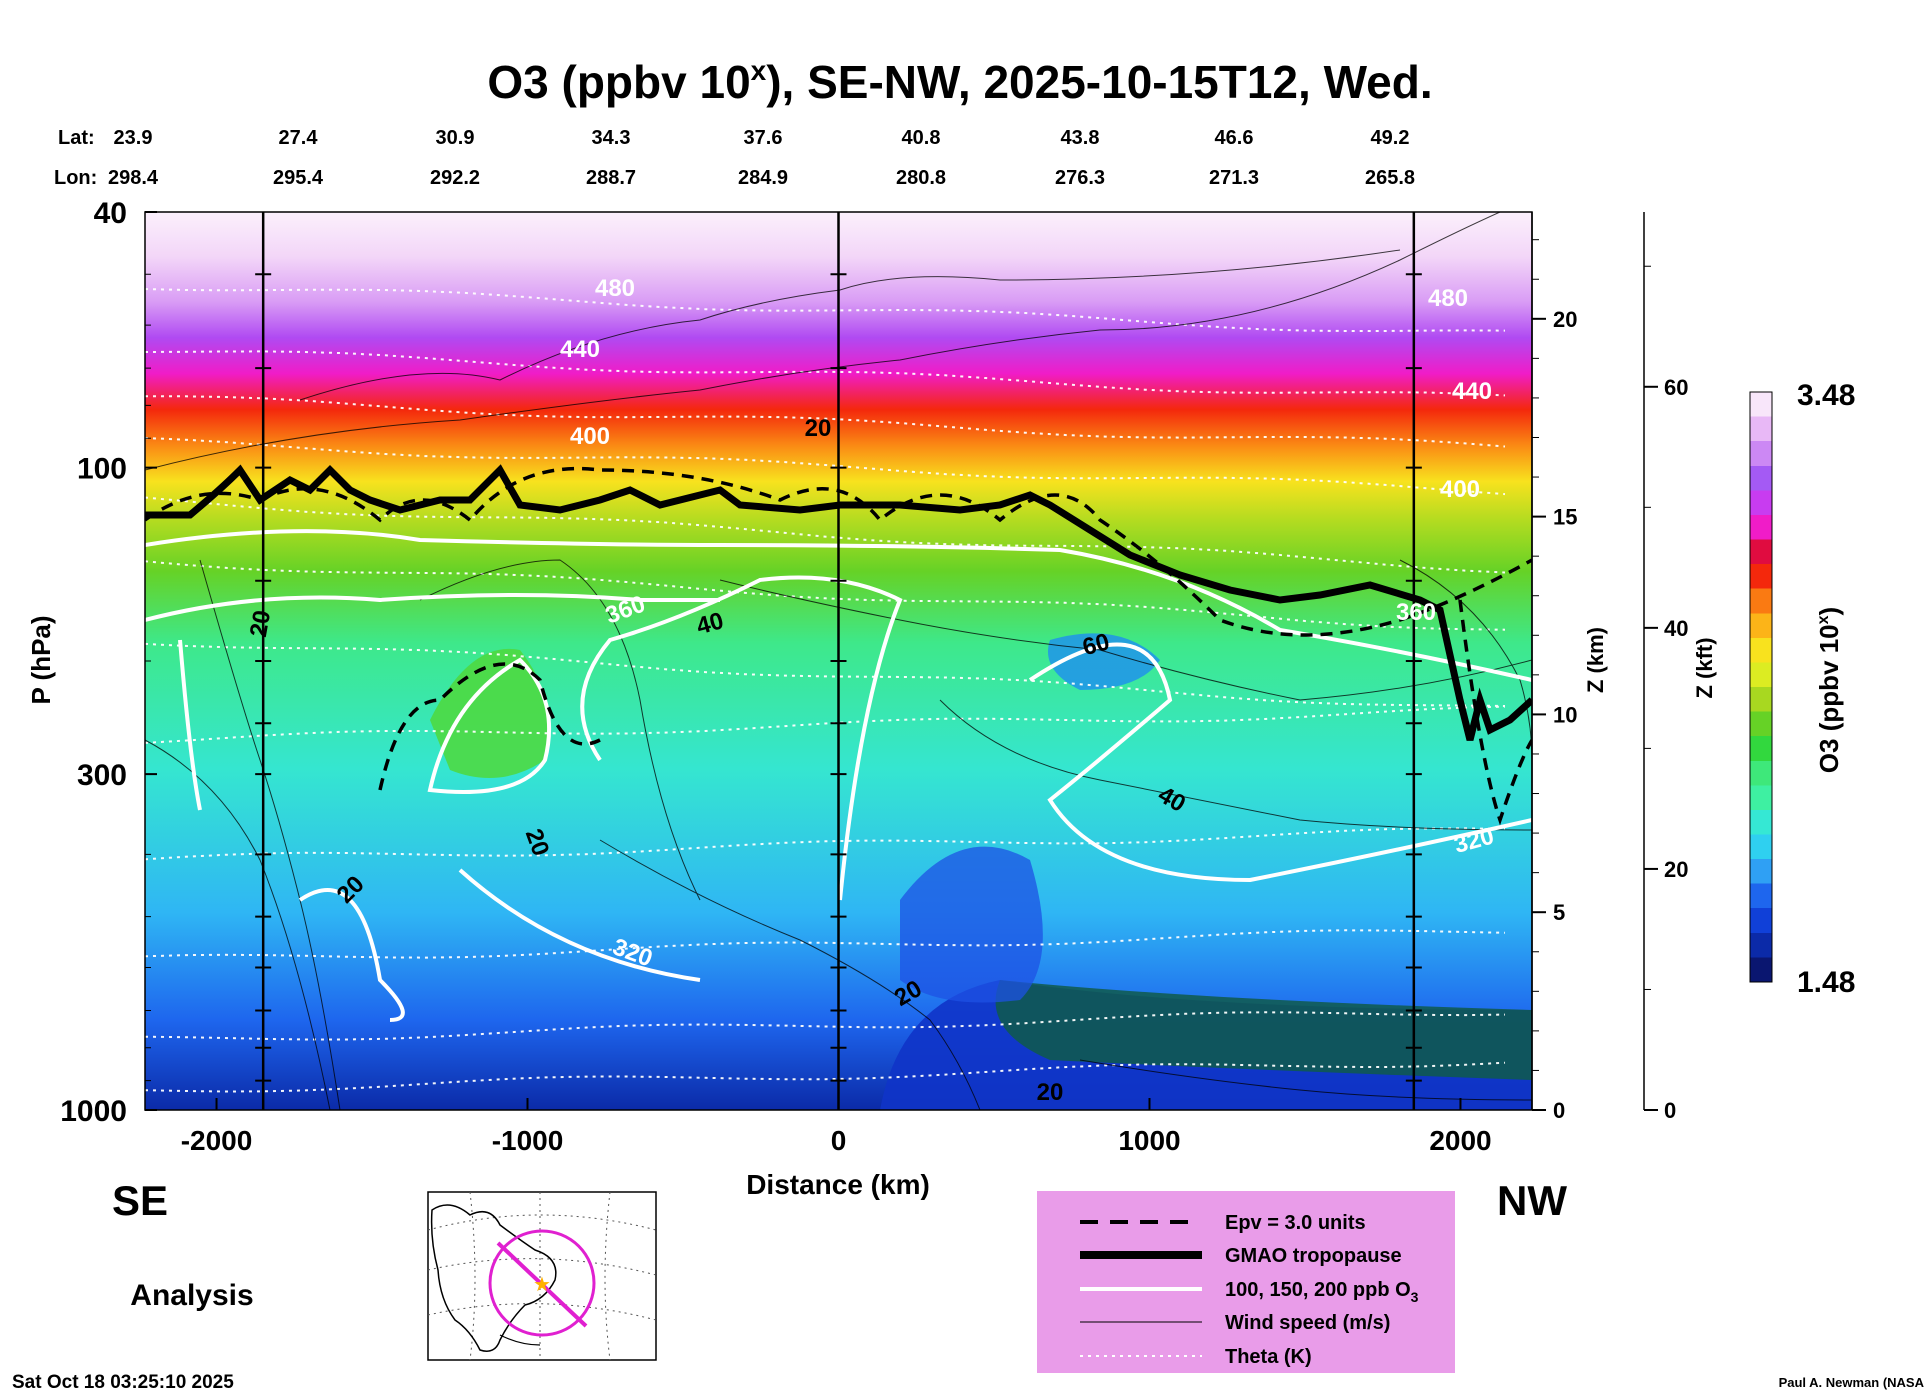 This screenshot has width=1926, height=1394. Describe the element at coordinates (1676, 628) in the screenshot. I see `z-kft-tick-label: 40` at that location.